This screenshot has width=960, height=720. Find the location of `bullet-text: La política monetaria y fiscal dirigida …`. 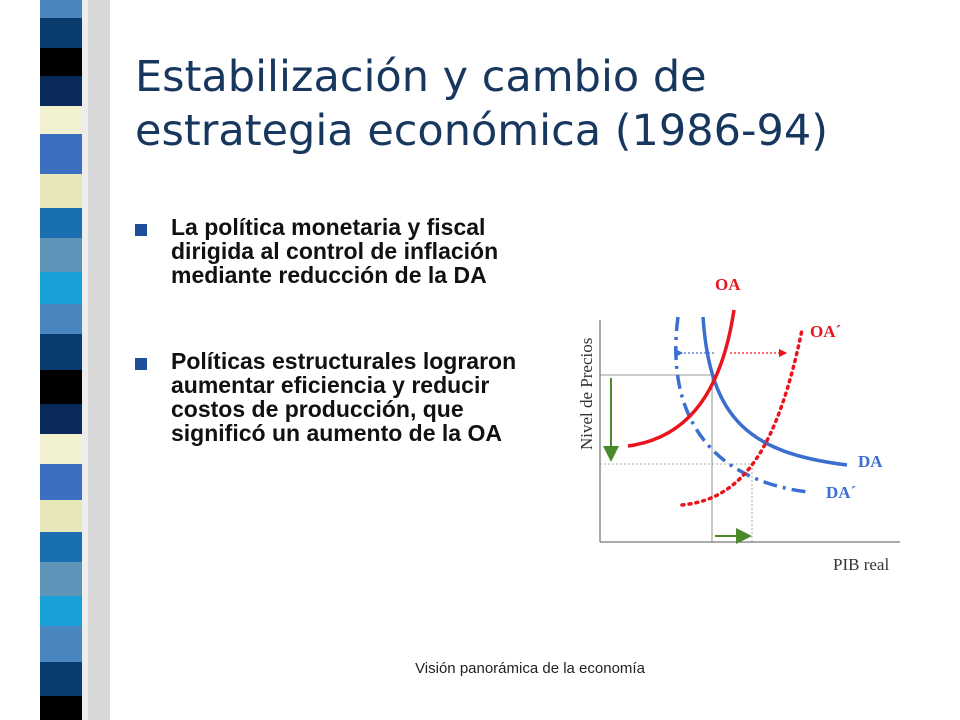

bullet-text: La política monetaria y fiscal dirigida … is located at coordinates (335, 251).